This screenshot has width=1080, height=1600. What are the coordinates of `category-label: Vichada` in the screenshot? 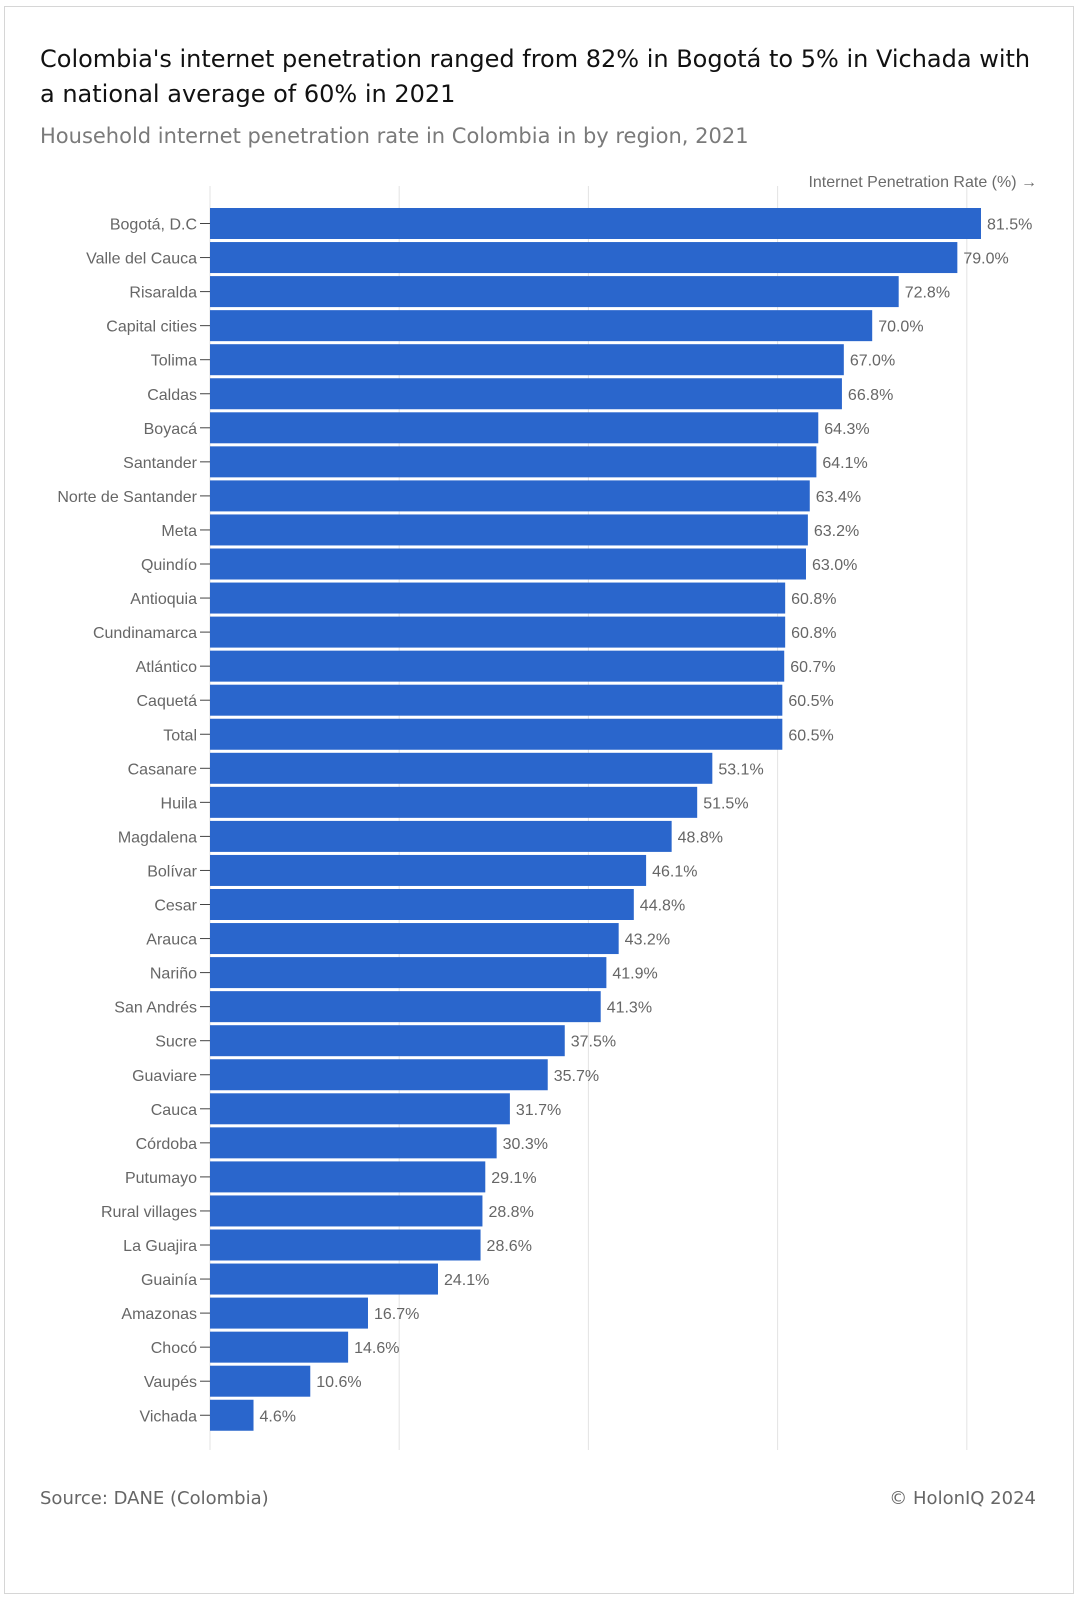 It's located at (168, 1416).